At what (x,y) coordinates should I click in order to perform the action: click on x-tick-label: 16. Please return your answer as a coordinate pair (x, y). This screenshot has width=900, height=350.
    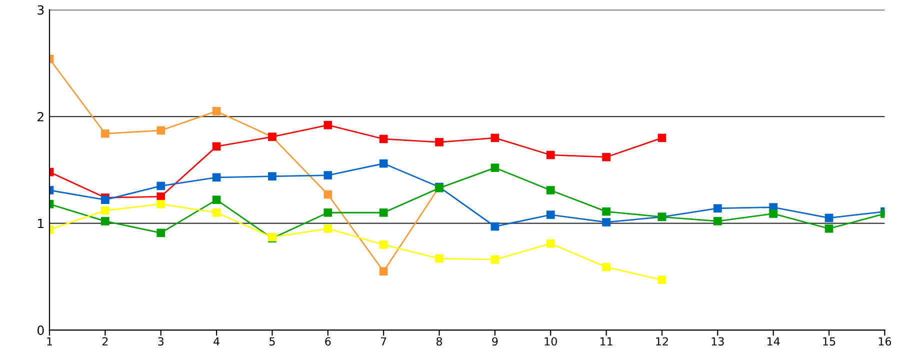
    Looking at the image, I should click on (885, 341).